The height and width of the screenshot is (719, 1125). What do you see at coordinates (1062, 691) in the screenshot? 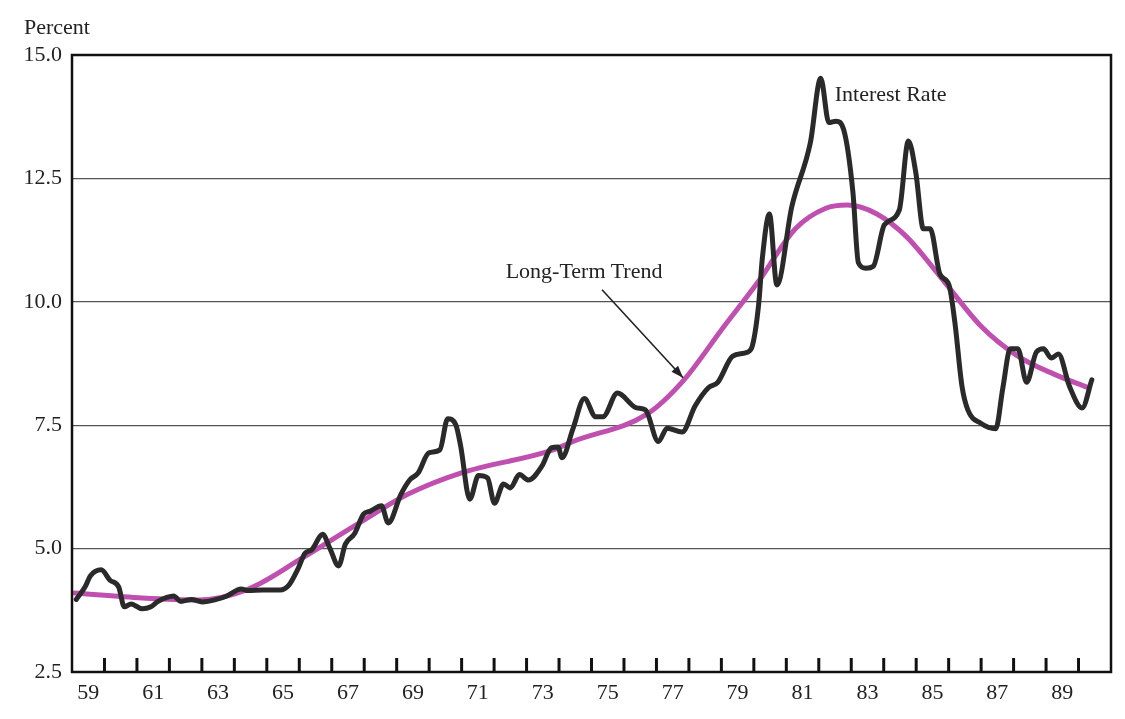
I see `x-tick-label: 89` at bounding box center [1062, 691].